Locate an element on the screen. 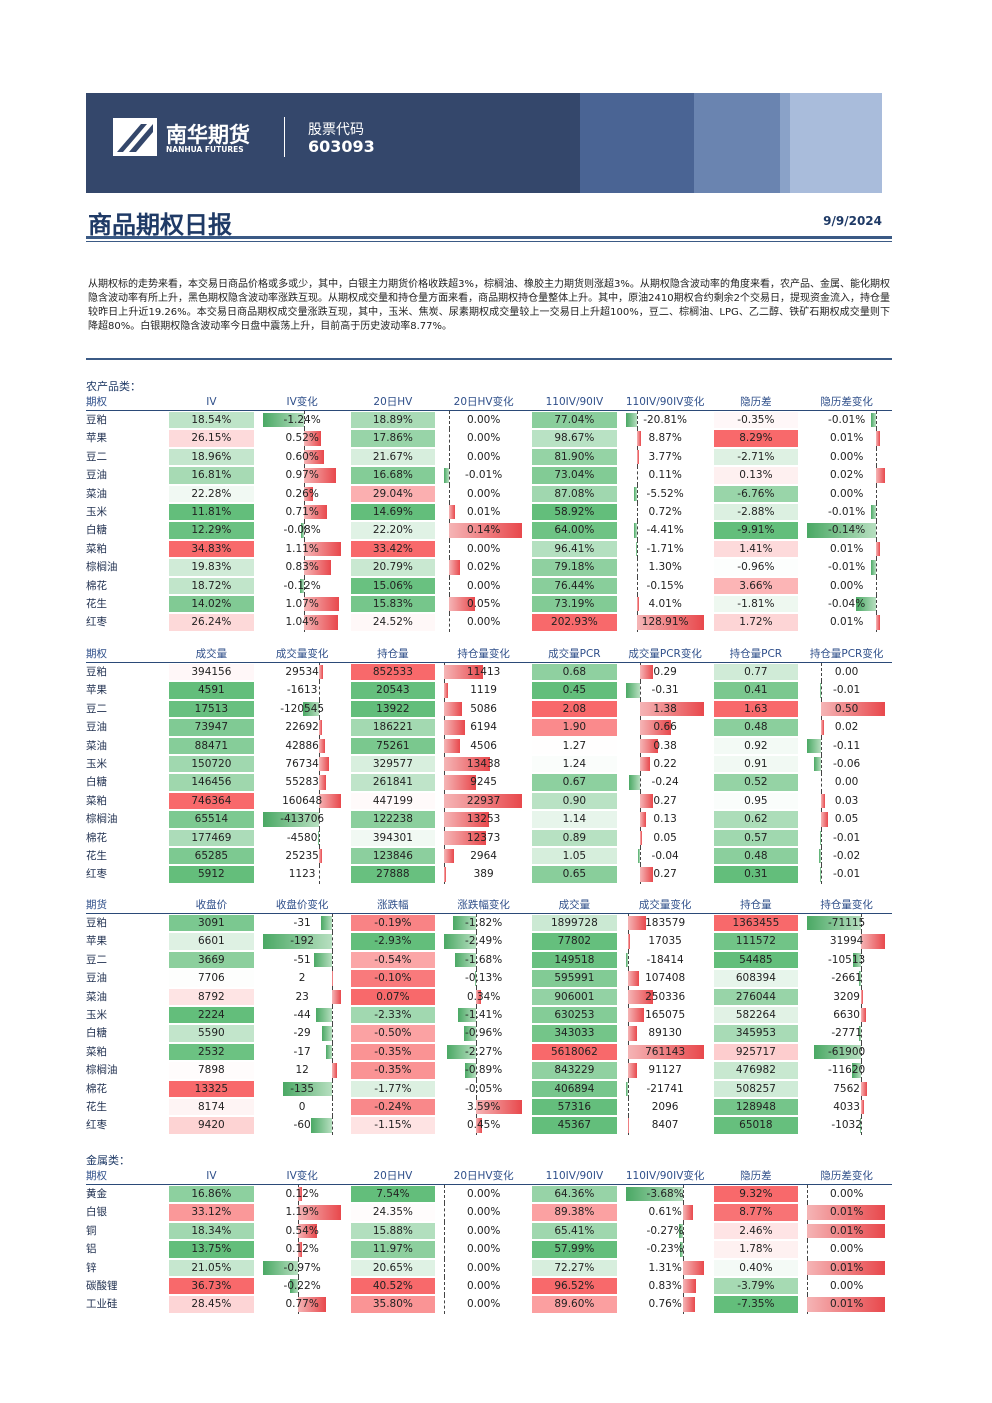 Image resolution: width=992 pixels, height=1403 pixels. table-cell: -0.10% is located at coordinates (393, 978).